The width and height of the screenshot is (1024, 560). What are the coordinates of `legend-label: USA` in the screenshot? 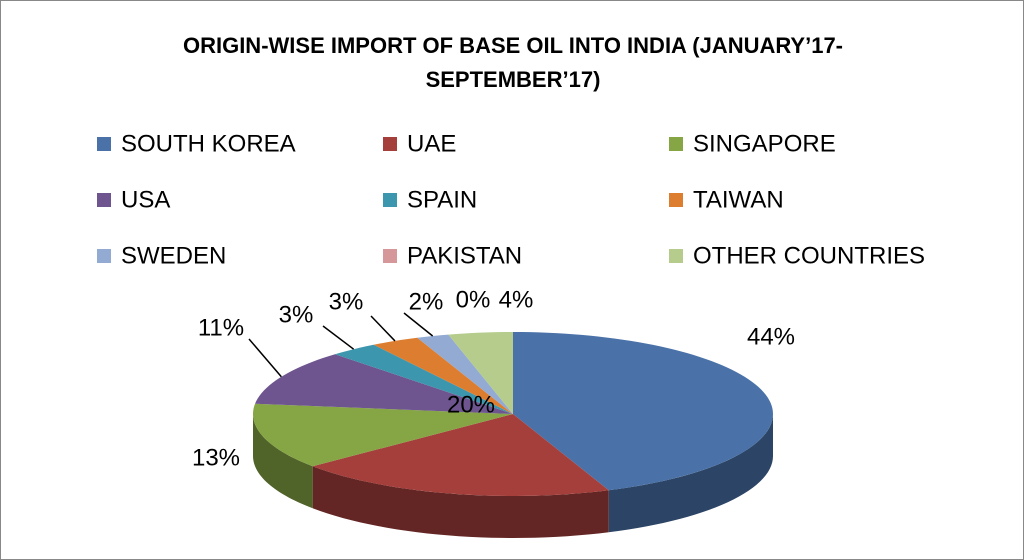 It's located at (145, 199).